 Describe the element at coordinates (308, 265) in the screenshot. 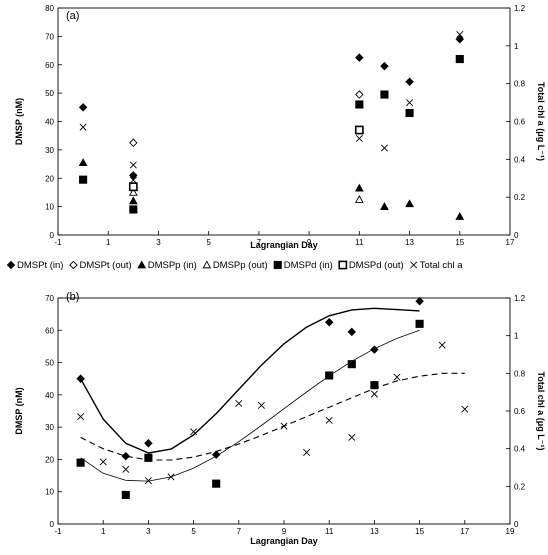

I see `legend-label-dmspd-in: DMSPd (in)` at that location.